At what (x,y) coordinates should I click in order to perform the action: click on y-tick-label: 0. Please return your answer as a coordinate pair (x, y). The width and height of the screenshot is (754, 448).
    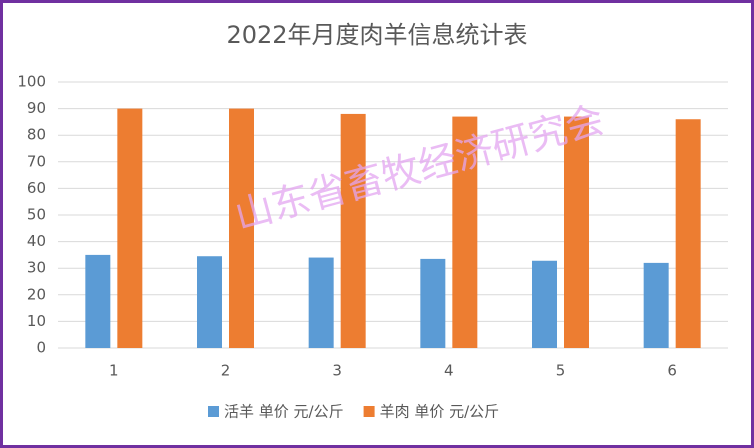
    Looking at the image, I should click on (41, 348).